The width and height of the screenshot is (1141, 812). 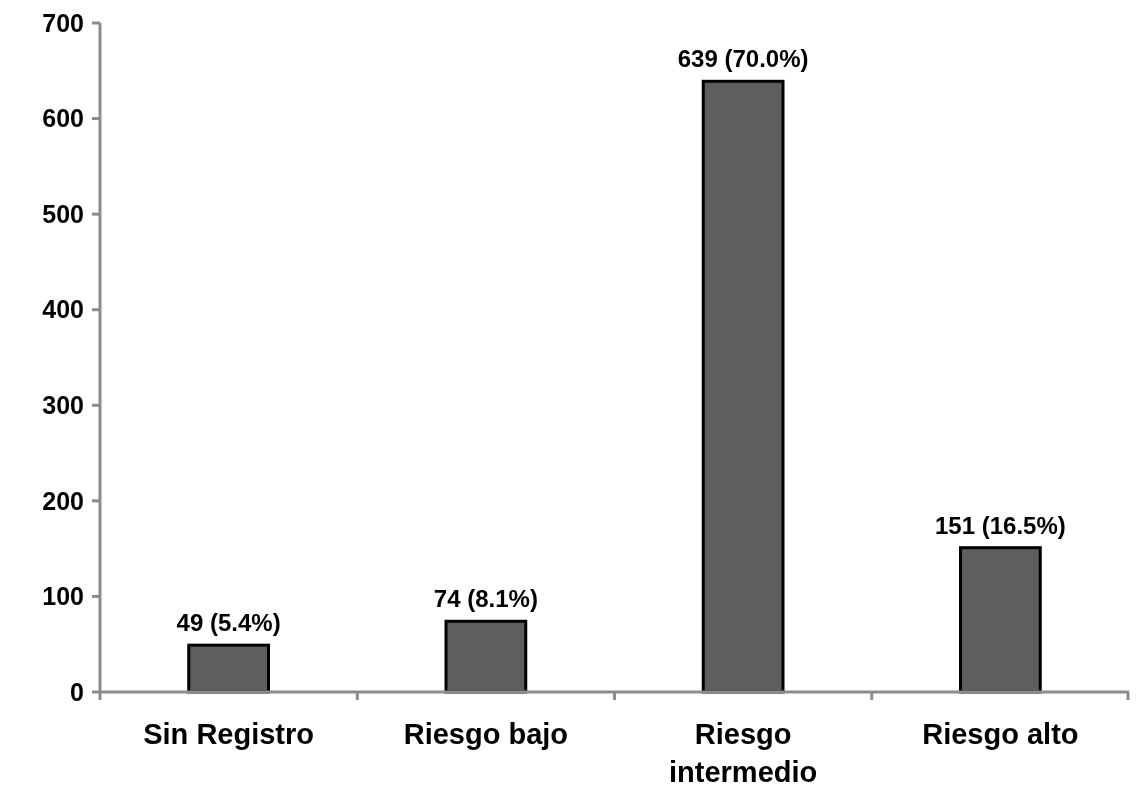 I want to click on data-label: 74 (8.1%), so click(x=485, y=599).